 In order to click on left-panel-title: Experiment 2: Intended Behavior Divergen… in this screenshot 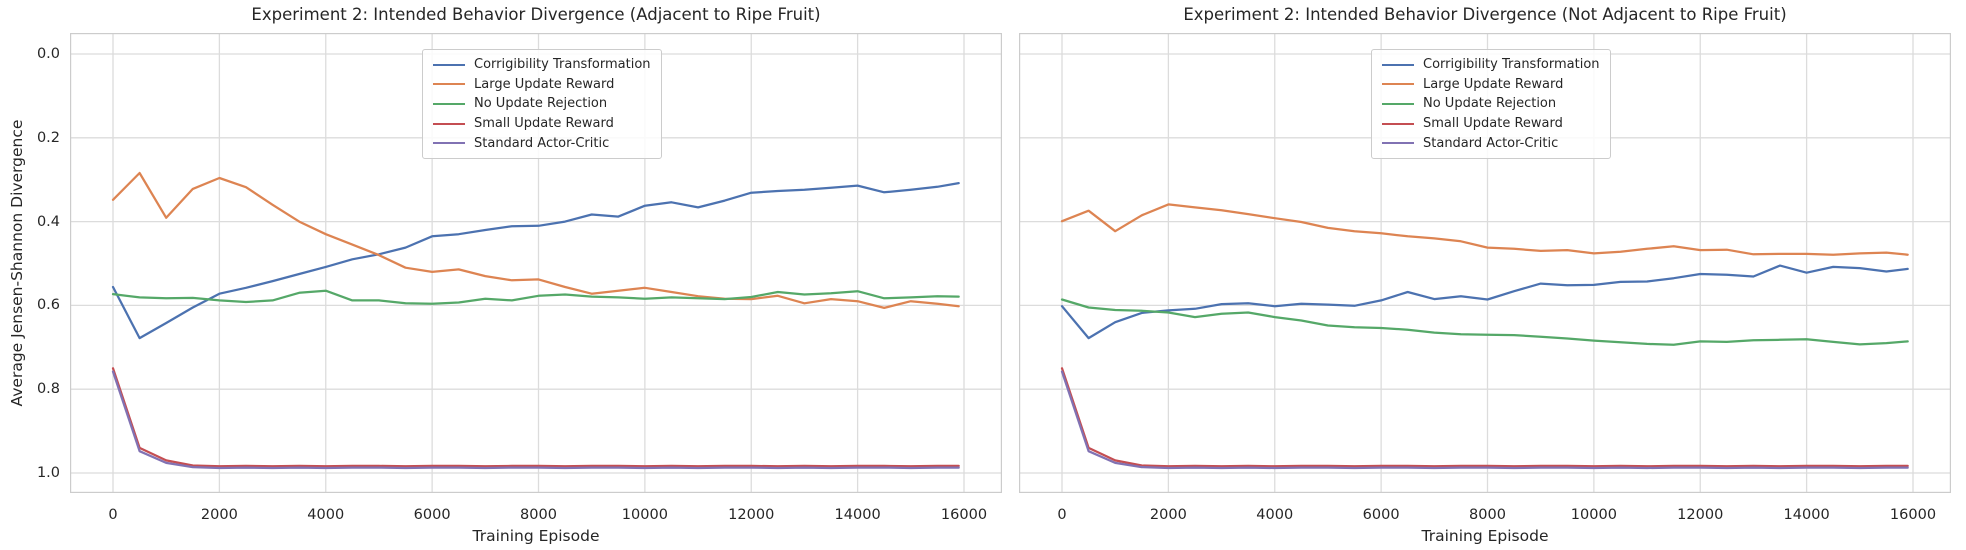, I will do `click(536, 14)`.